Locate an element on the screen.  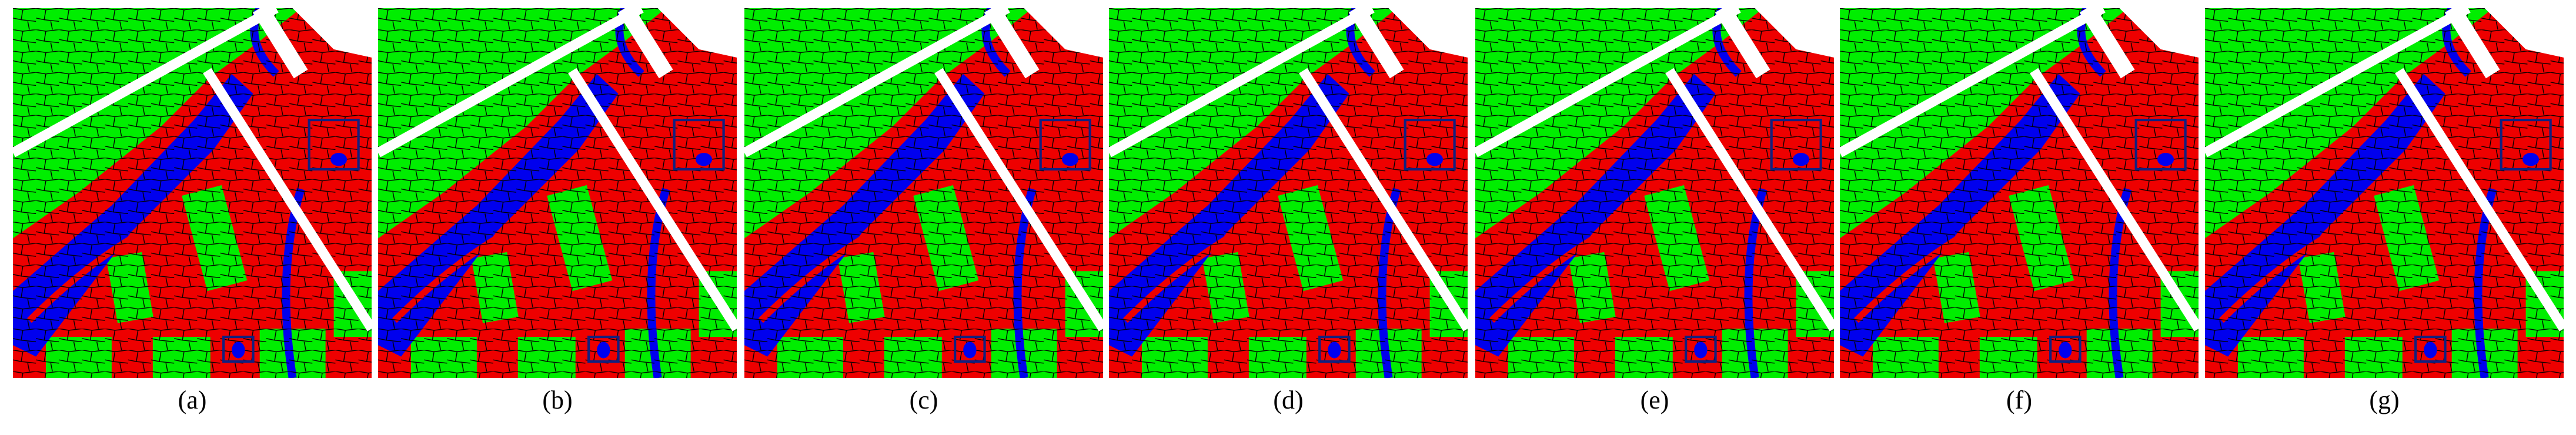
panel-label: (g) is located at coordinates (2384, 400).